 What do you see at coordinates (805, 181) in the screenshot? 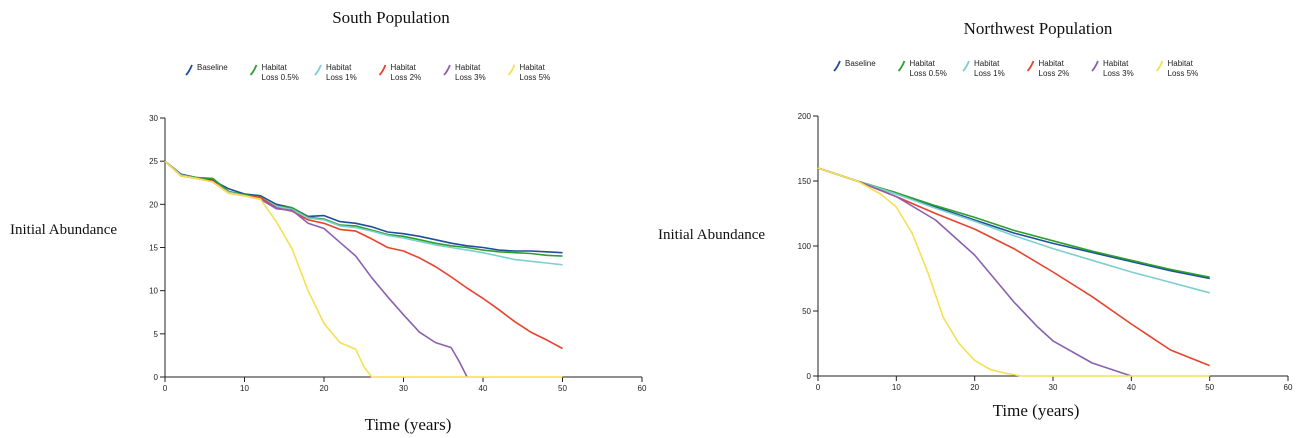
I see `y-tick-label: 150` at bounding box center [805, 181].